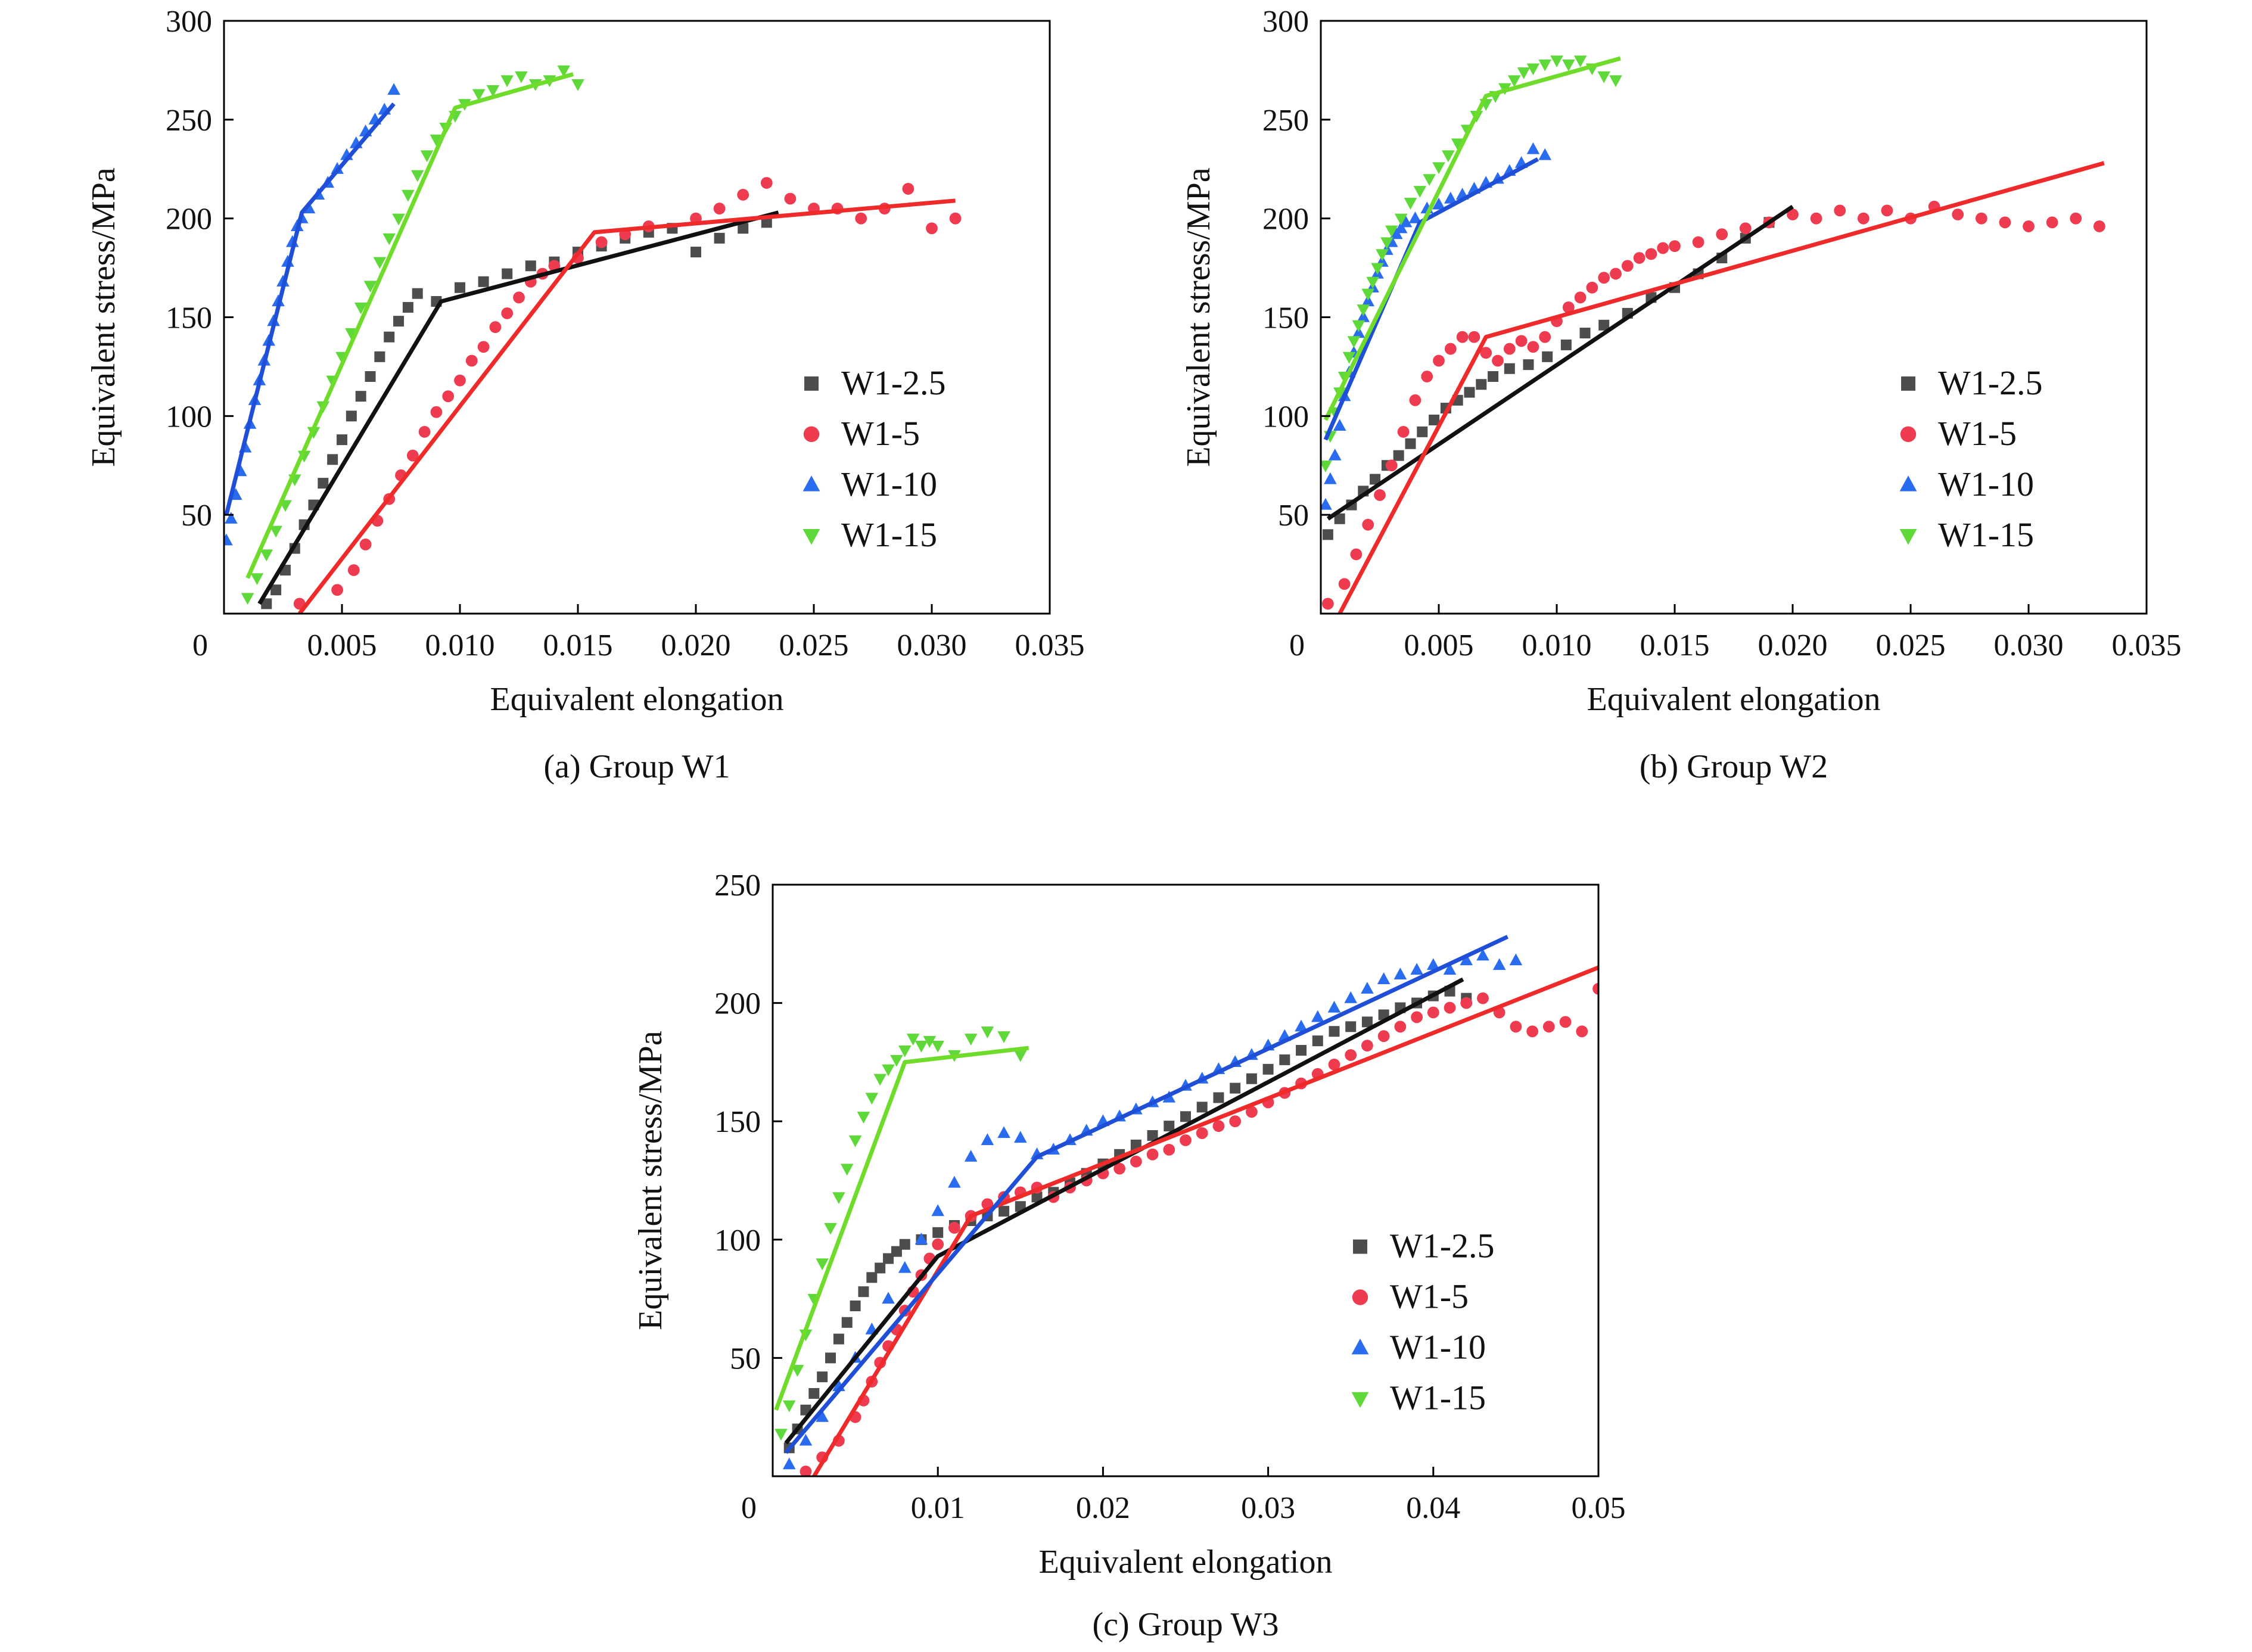 This screenshot has height=1652, width=2252. What do you see at coordinates (1285, 417) in the screenshot?
I see `y-tick-label: 100` at bounding box center [1285, 417].